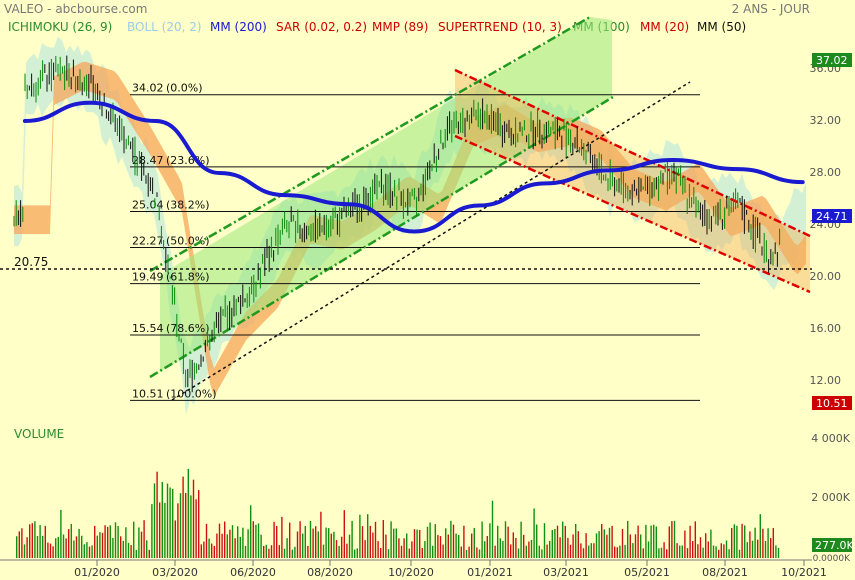 This screenshot has width=855, height=580. Describe the element at coordinates (31, 262) in the screenshot. I see `reference-level-label: 20.75` at that location.